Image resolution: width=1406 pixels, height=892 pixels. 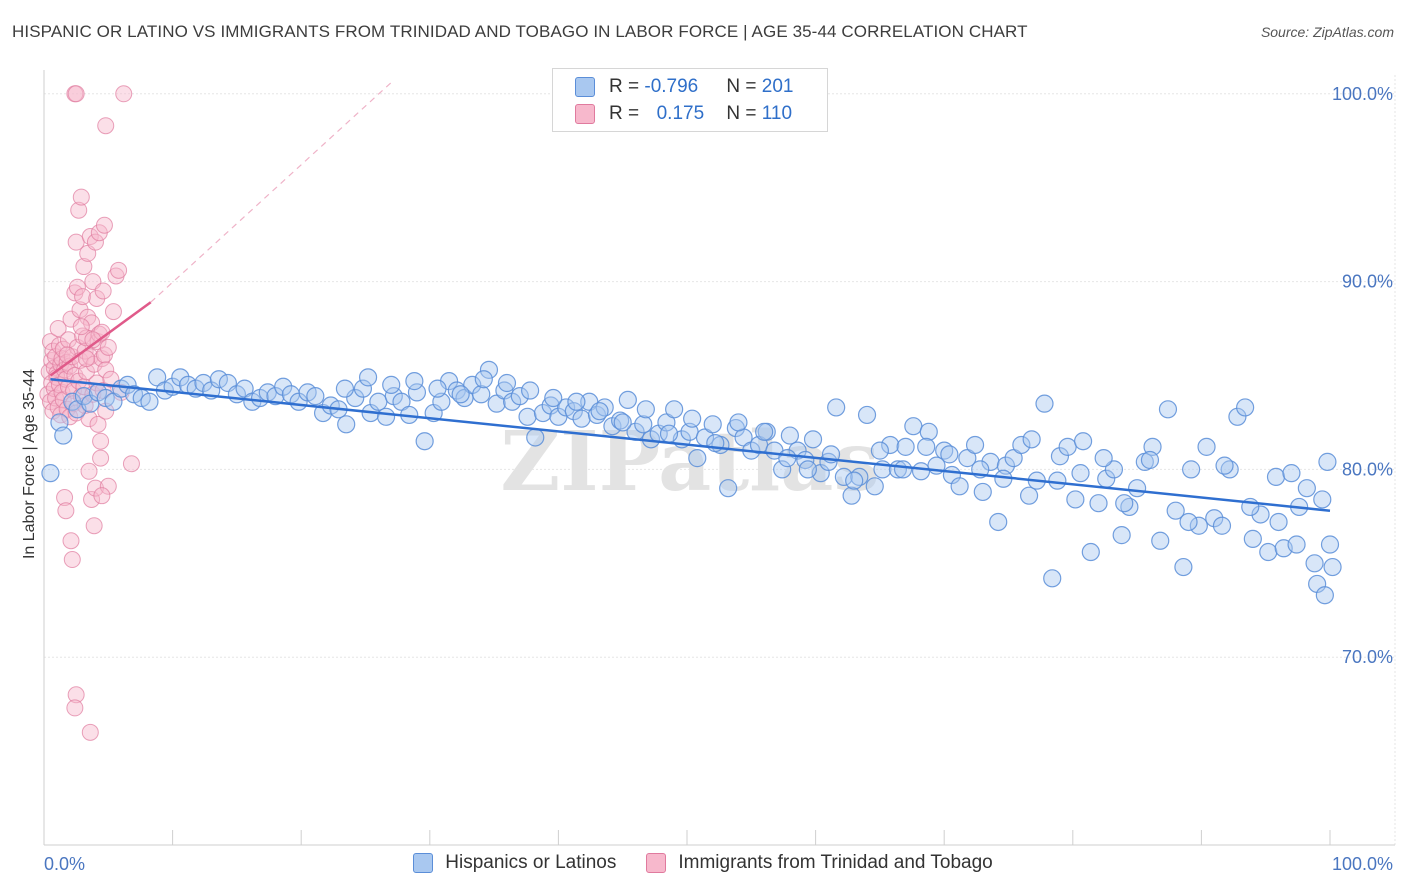 What do you see at coordinates (531, 862) in the screenshot?
I see `legend-label-hispanic: Hispanics or Latinos` at bounding box center [531, 862].